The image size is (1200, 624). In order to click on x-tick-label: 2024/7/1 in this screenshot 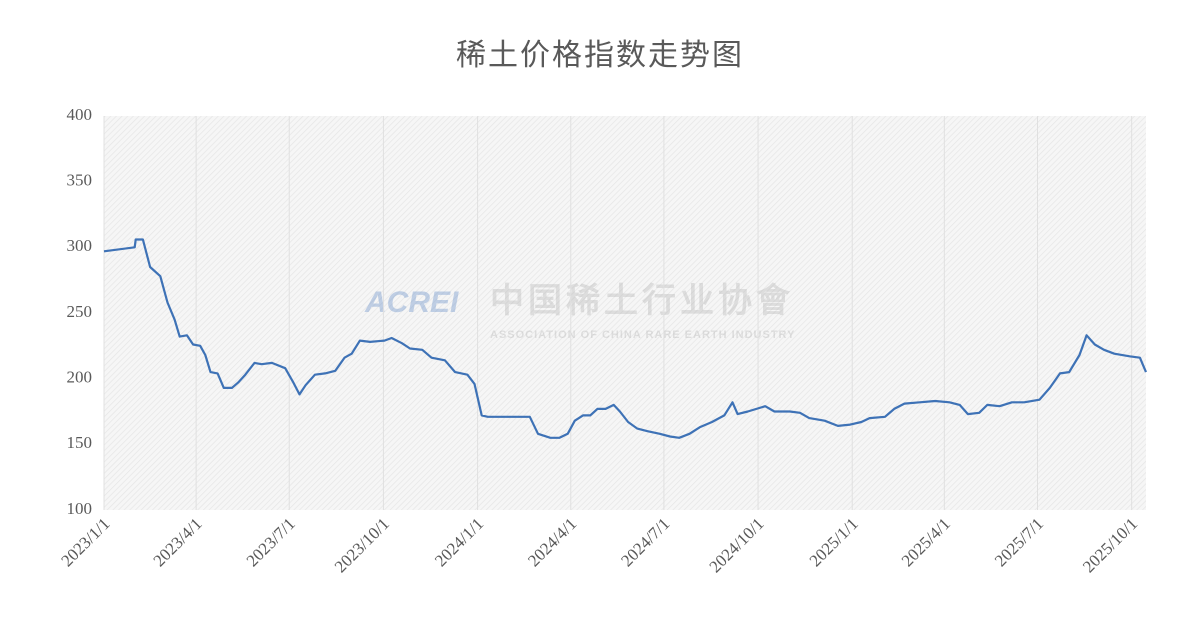, I will do `click(645, 542)`.